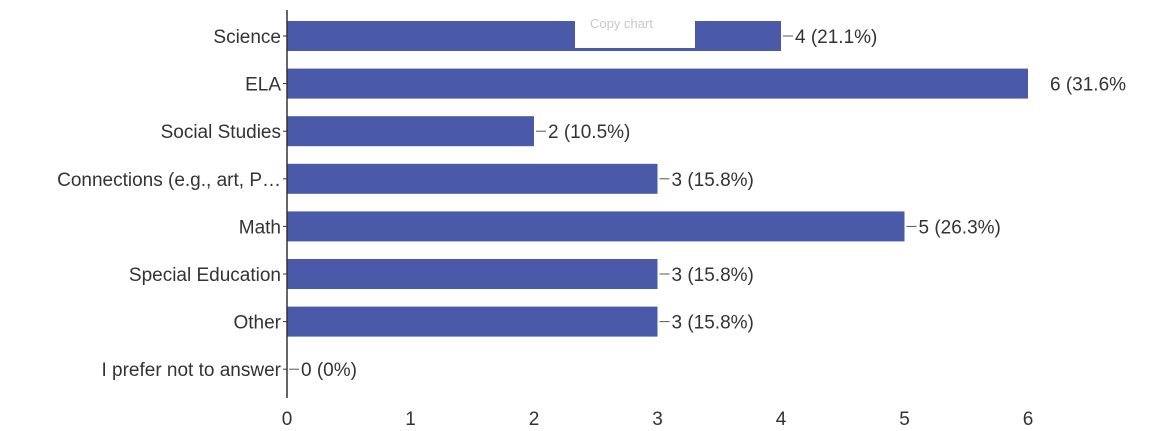  I want to click on category-label: Math, so click(260, 227).